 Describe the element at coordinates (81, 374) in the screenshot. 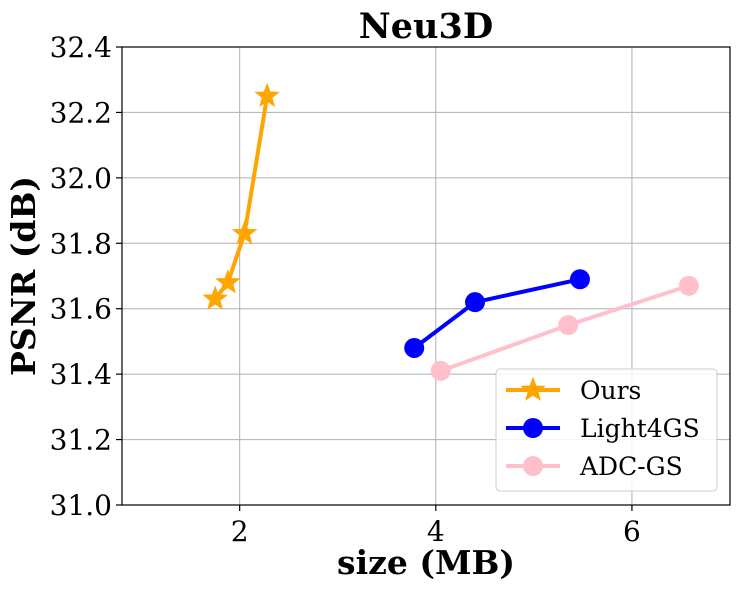

I see `y-tick-label: 31.4` at that location.